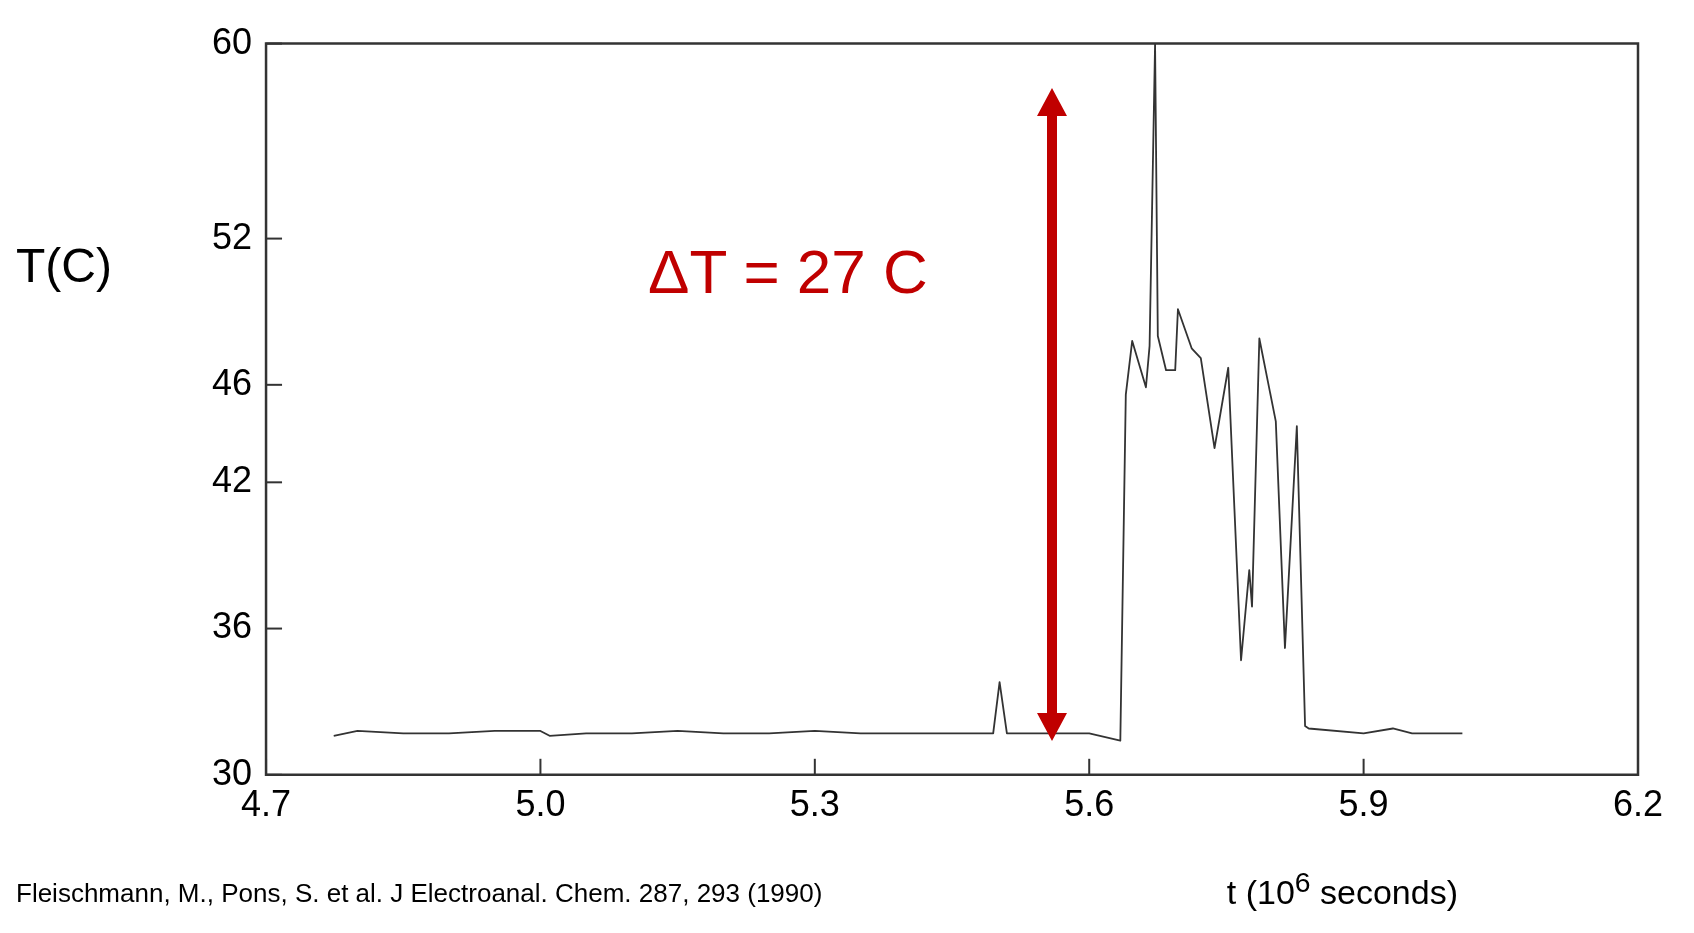  What do you see at coordinates (788, 271) in the screenshot?
I see `annotation: ΔT = 27 C` at bounding box center [788, 271].